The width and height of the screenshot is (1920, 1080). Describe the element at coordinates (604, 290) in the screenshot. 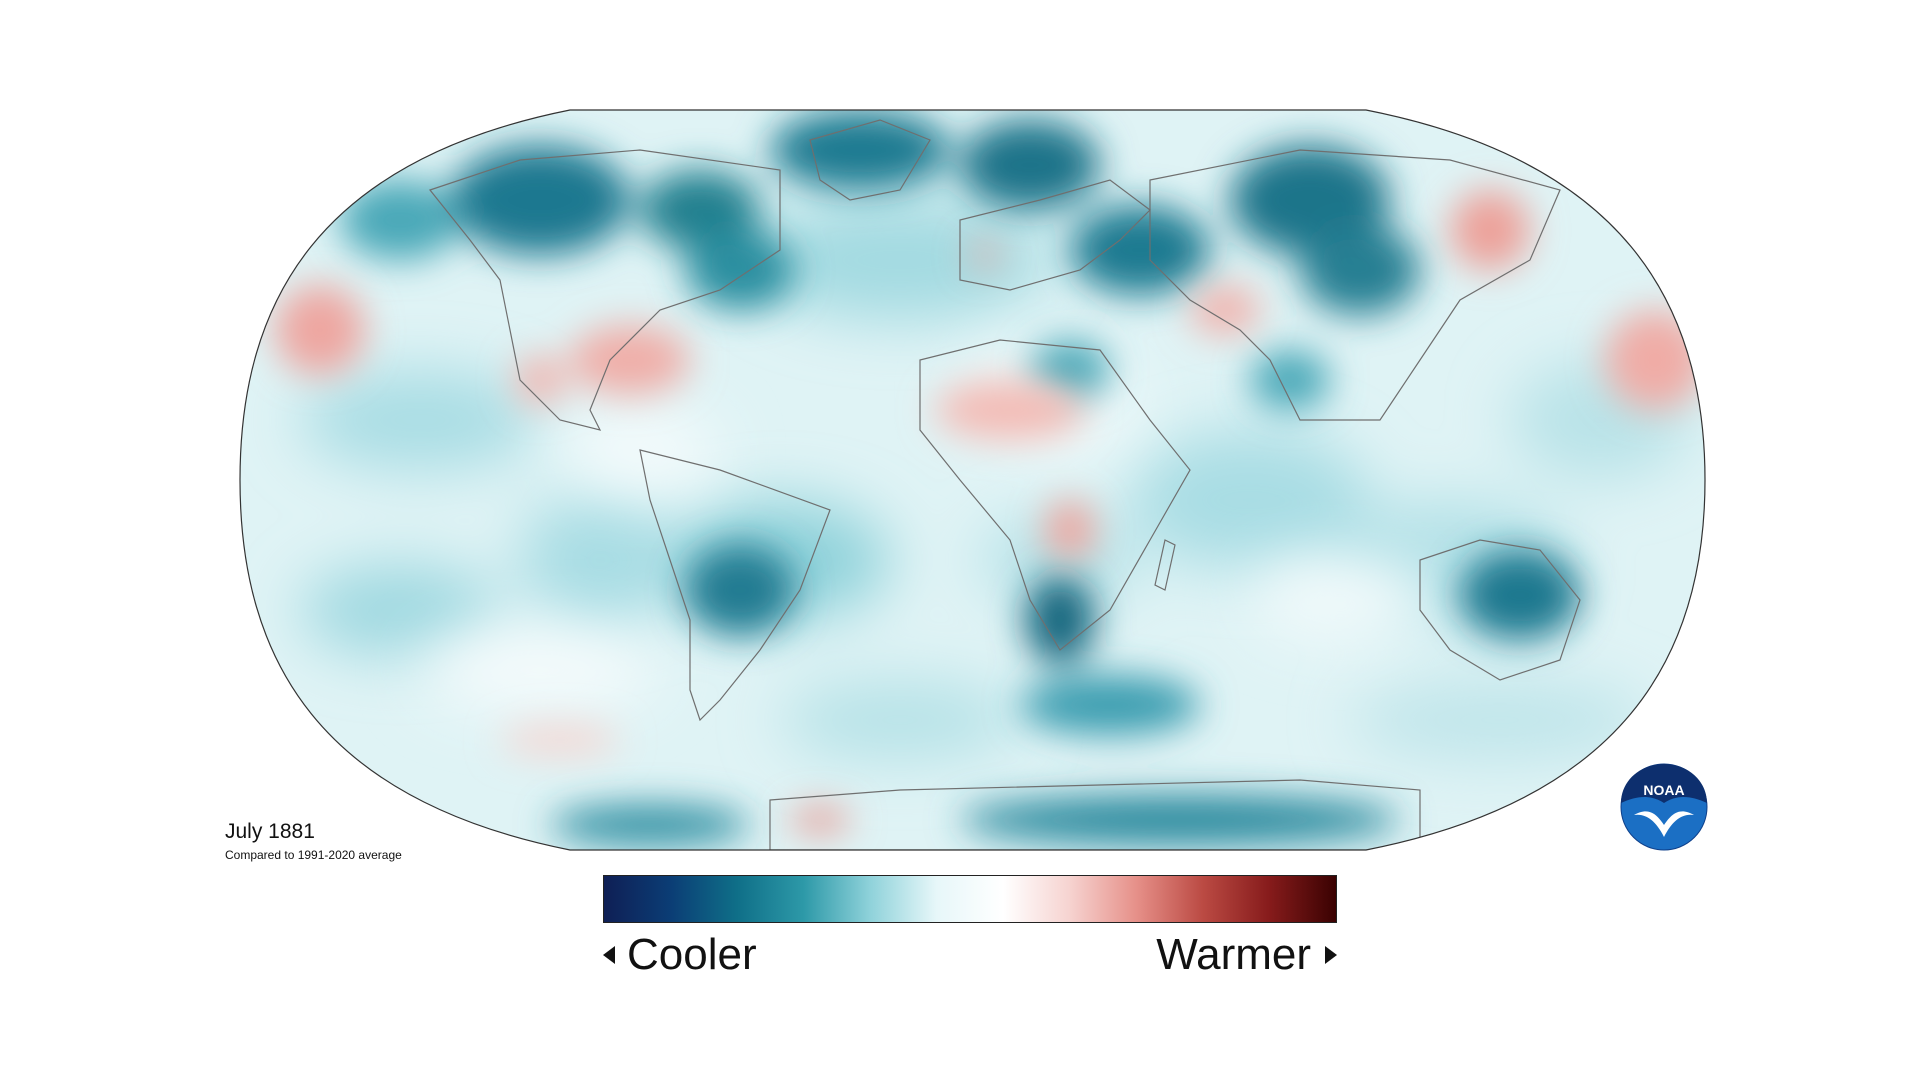

I see `north-america-outline` at that location.